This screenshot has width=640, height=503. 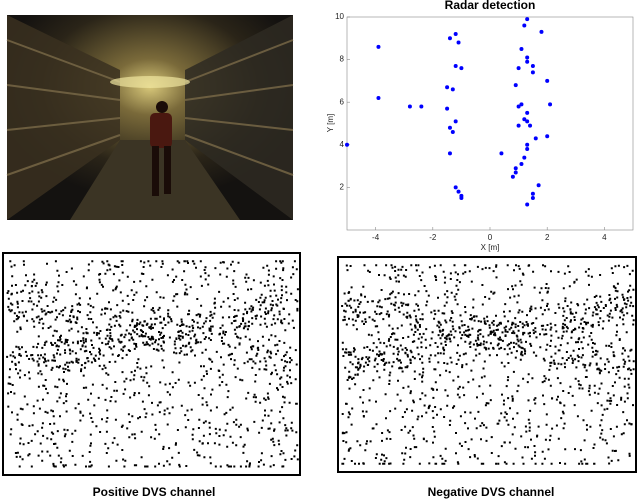 I want to click on y-tick-label: 10, so click(x=339, y=16).